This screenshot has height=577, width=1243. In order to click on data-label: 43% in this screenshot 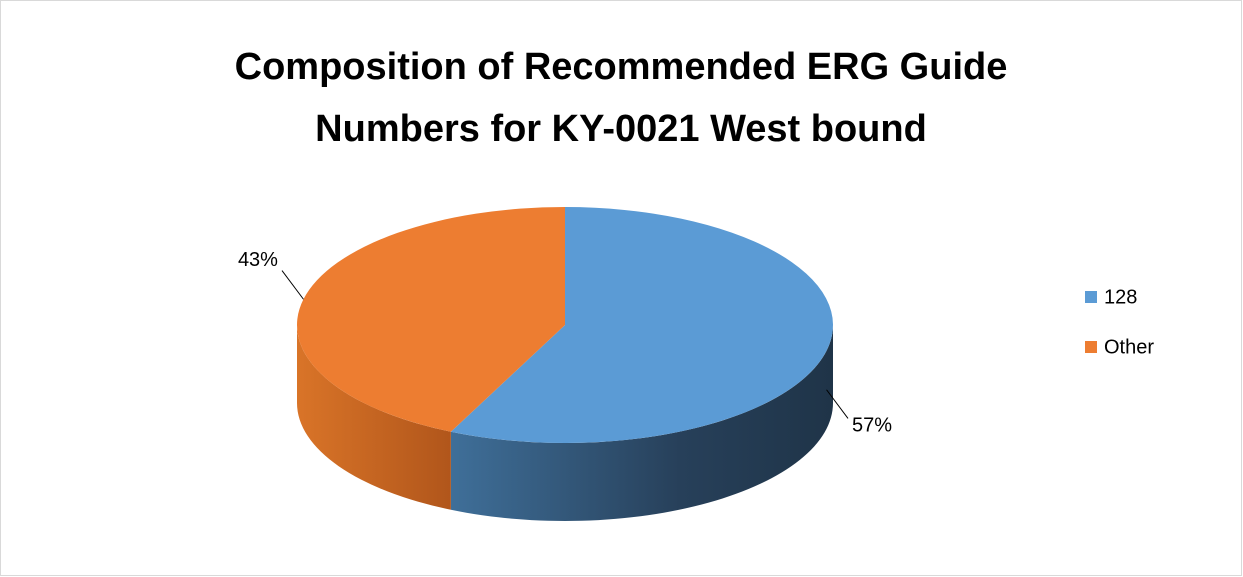, I will do `click(258, 260)`.